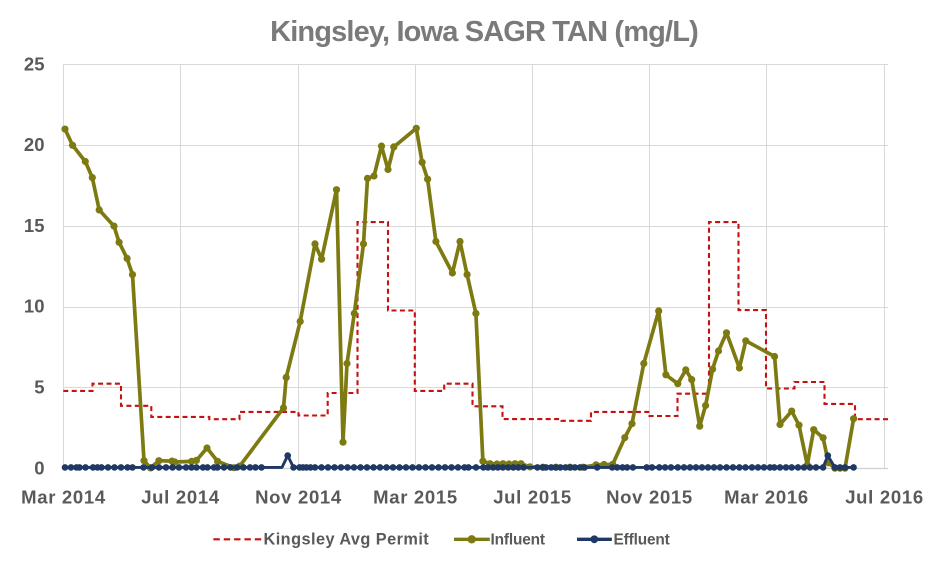 The height and width of the screenshot is (584, 935). Describe the element at coordinates (532, 496) in the screenshot. I see `svg-text: Jul 2015` at that location.